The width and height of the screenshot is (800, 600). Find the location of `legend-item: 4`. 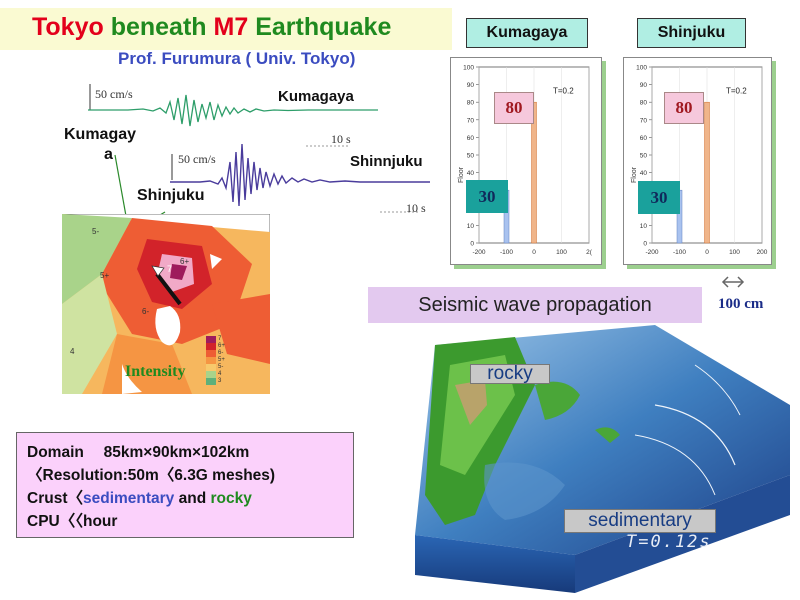

legend-item: 4 is located at coordinates (218, 374).